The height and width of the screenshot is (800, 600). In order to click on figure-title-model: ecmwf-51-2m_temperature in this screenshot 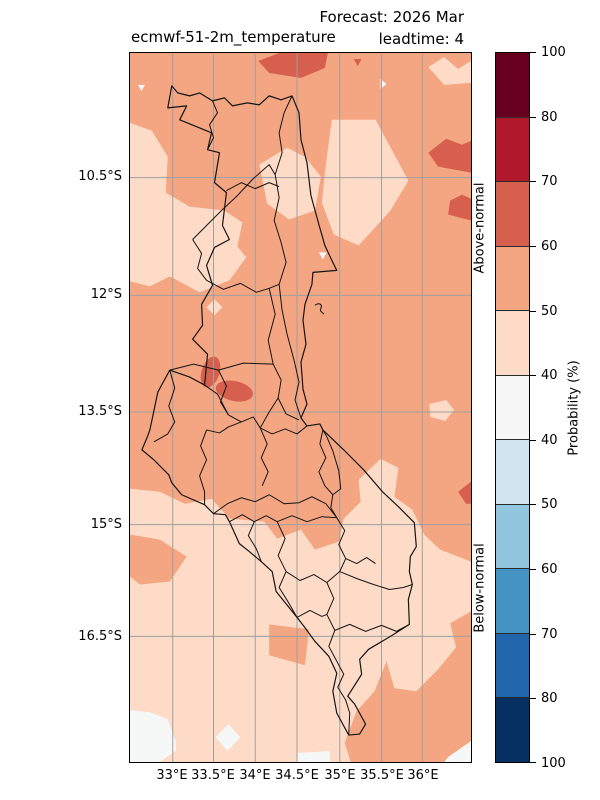, I will do `click(233, 37)`.